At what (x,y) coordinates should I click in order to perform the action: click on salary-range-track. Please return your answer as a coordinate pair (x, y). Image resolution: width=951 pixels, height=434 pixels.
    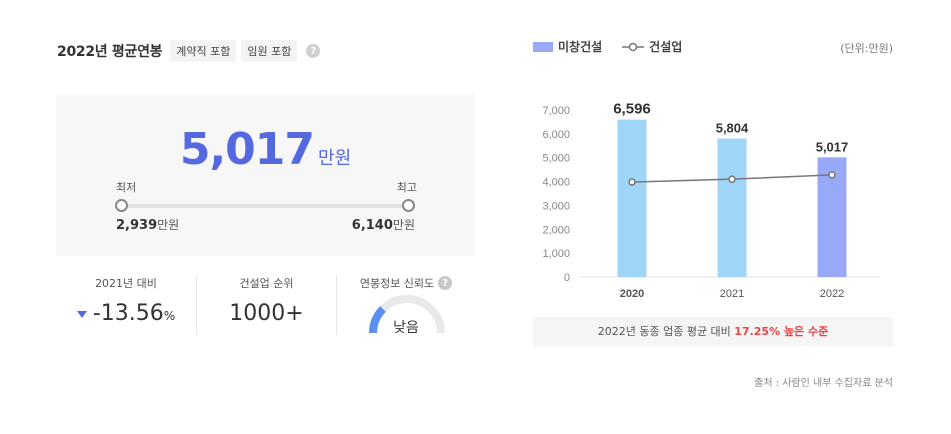
    Looking at the image, I should click on (265, 206).